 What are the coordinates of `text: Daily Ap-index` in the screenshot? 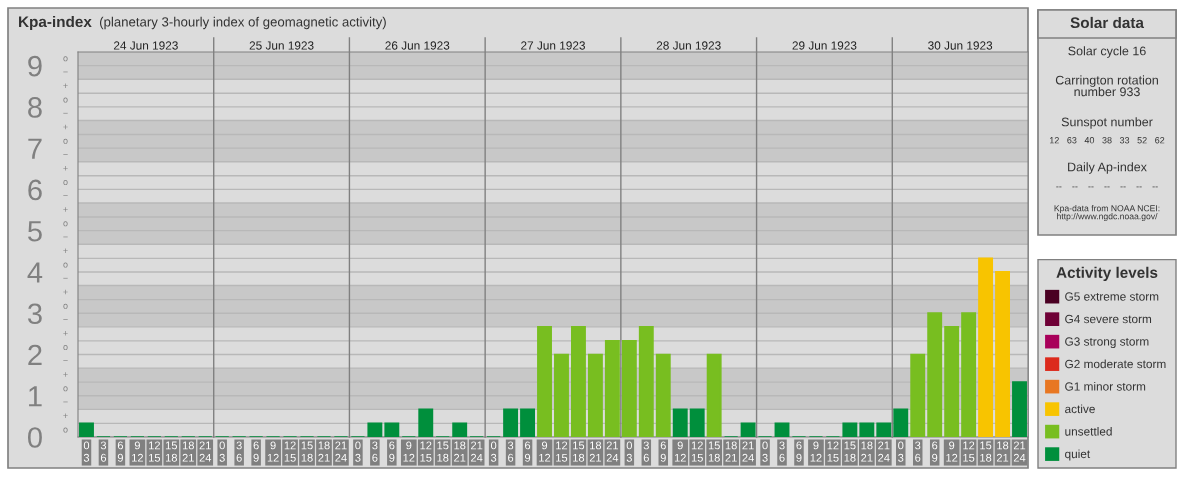 It's located at (1107, 168).